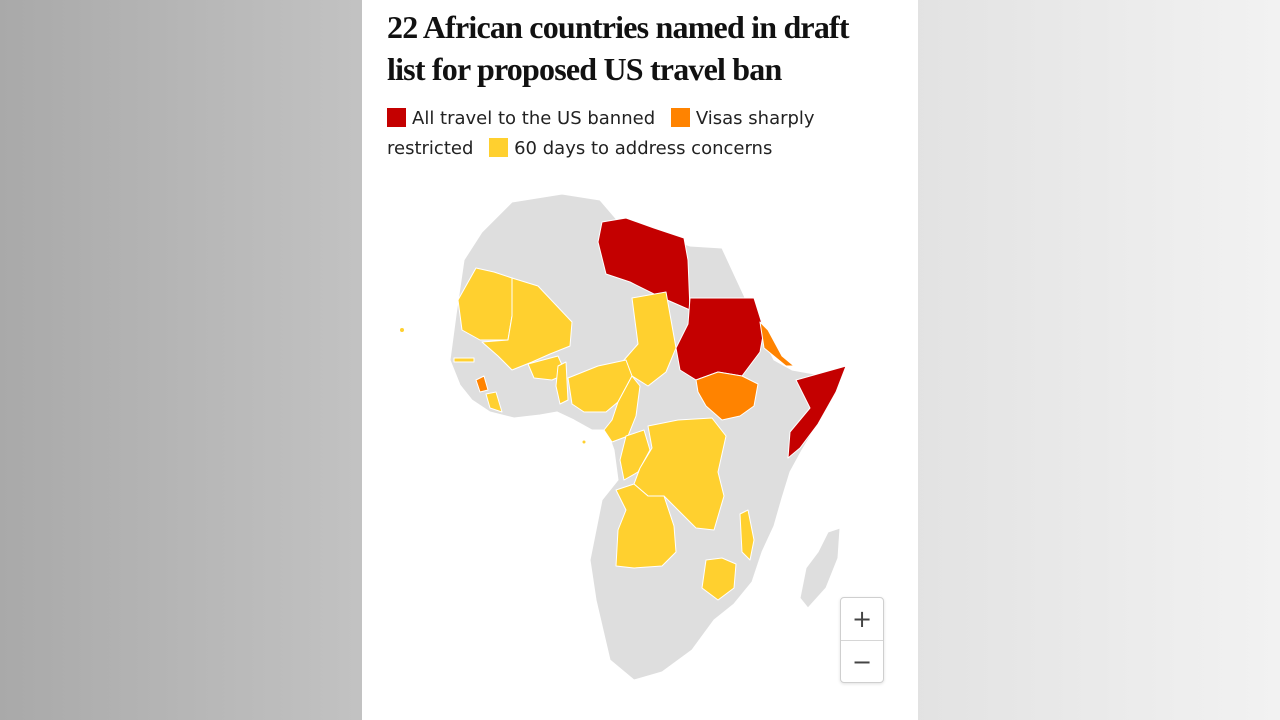 The image size is (1280, 720). I want to click on legend-item-banned: All travel to the US banned, so click(521, 118).